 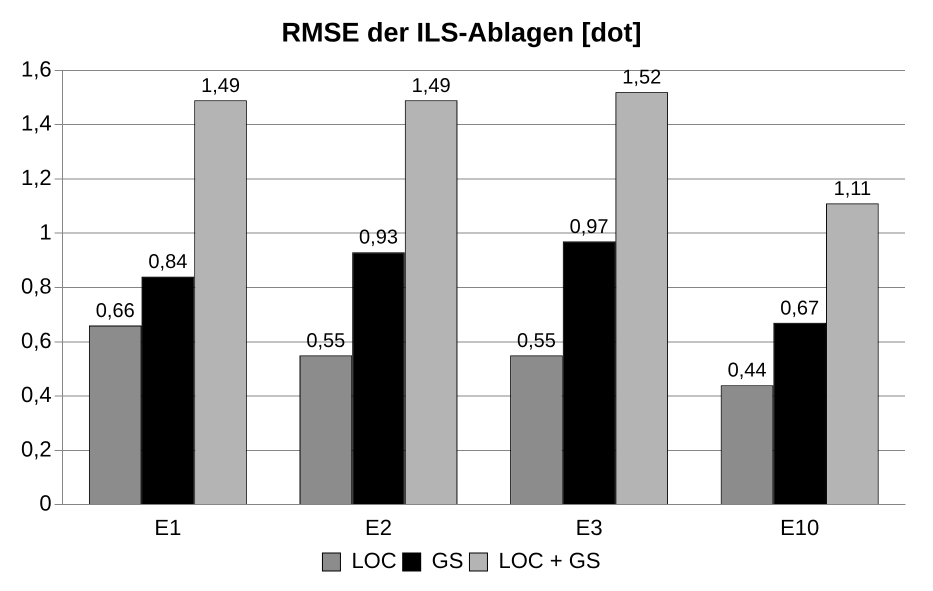 I want to click on legend-label: GS, so click(x=448, y=561).